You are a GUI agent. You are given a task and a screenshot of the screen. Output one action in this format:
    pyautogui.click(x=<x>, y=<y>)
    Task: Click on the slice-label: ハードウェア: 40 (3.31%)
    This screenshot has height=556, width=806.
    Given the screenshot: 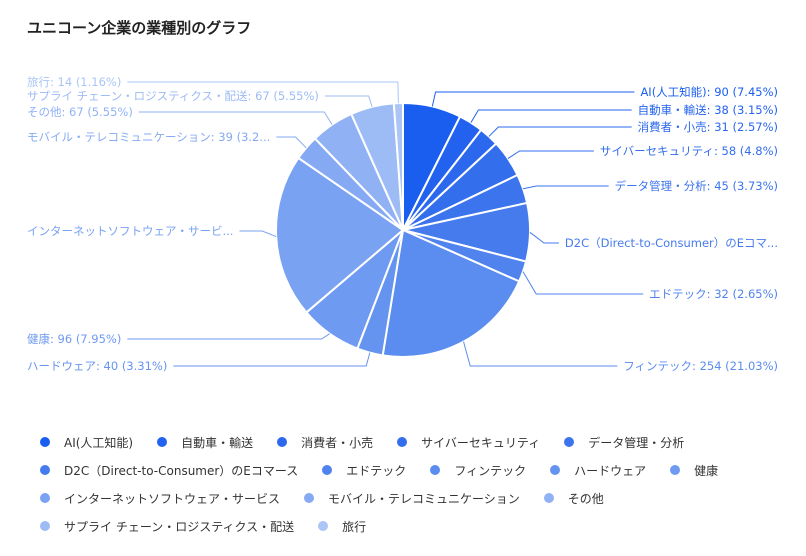 What is the action you would take?
    pyautogui.click(x=97, y=366)
    